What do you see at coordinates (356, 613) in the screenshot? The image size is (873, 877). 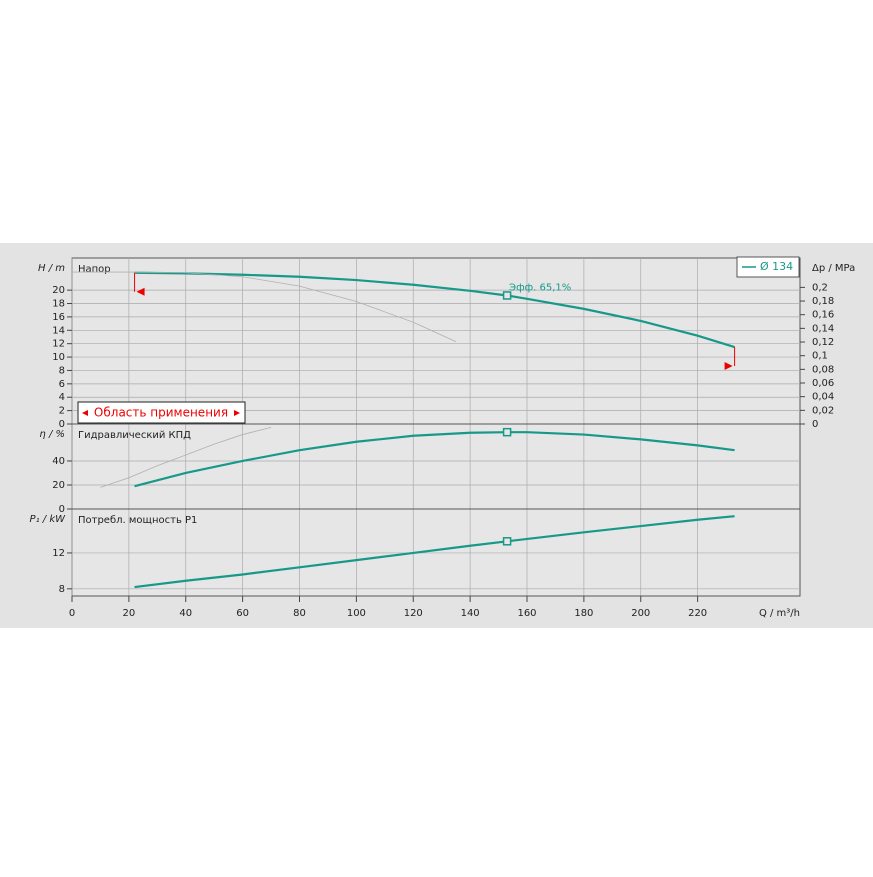 I see `x-tick-label: 100` at bounding box center [356, 613].